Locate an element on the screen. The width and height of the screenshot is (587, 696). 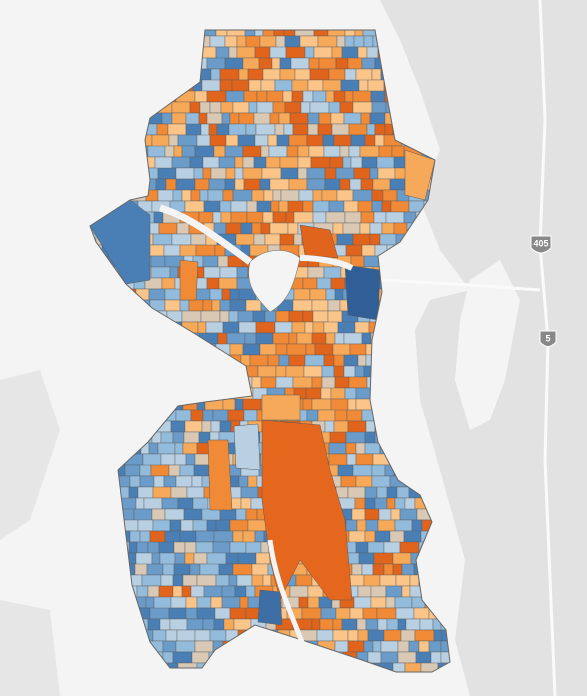
highway is located at coordinates (460, 285).